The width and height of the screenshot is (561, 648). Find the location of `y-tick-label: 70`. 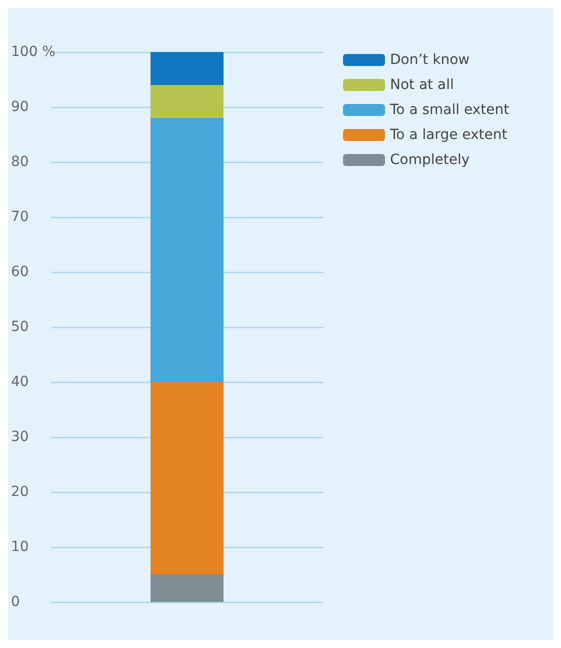

y-tick-label: 70 is located at coordinates (20, 217).